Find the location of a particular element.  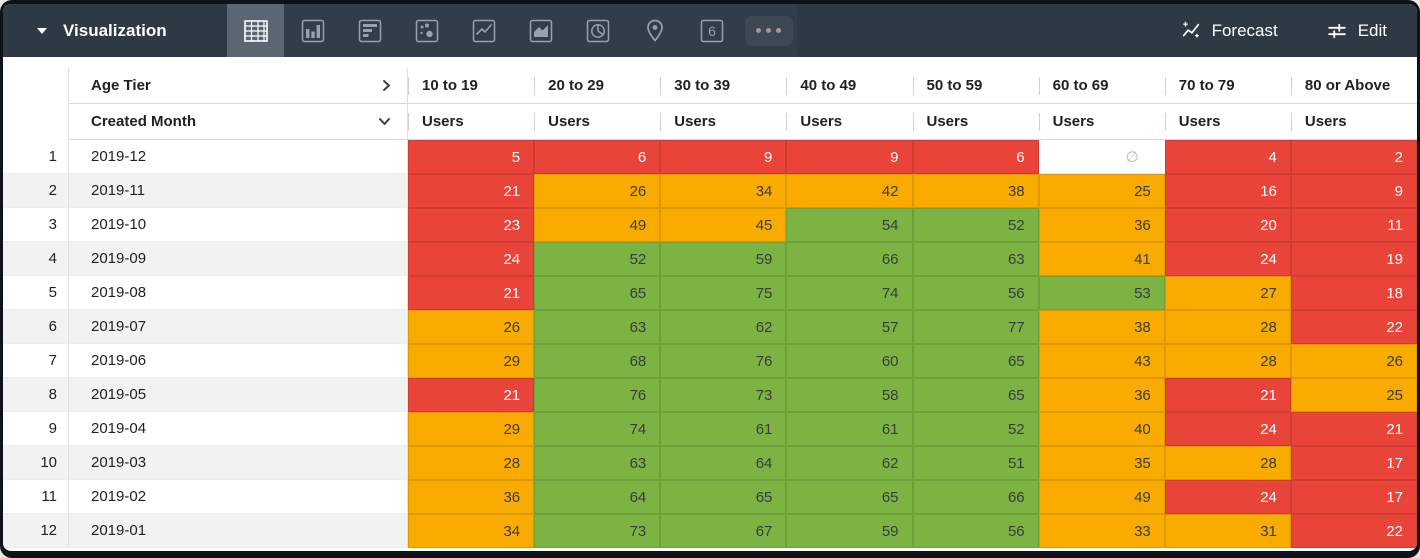

data-cell: 51 is located at coordinates (975, 463).